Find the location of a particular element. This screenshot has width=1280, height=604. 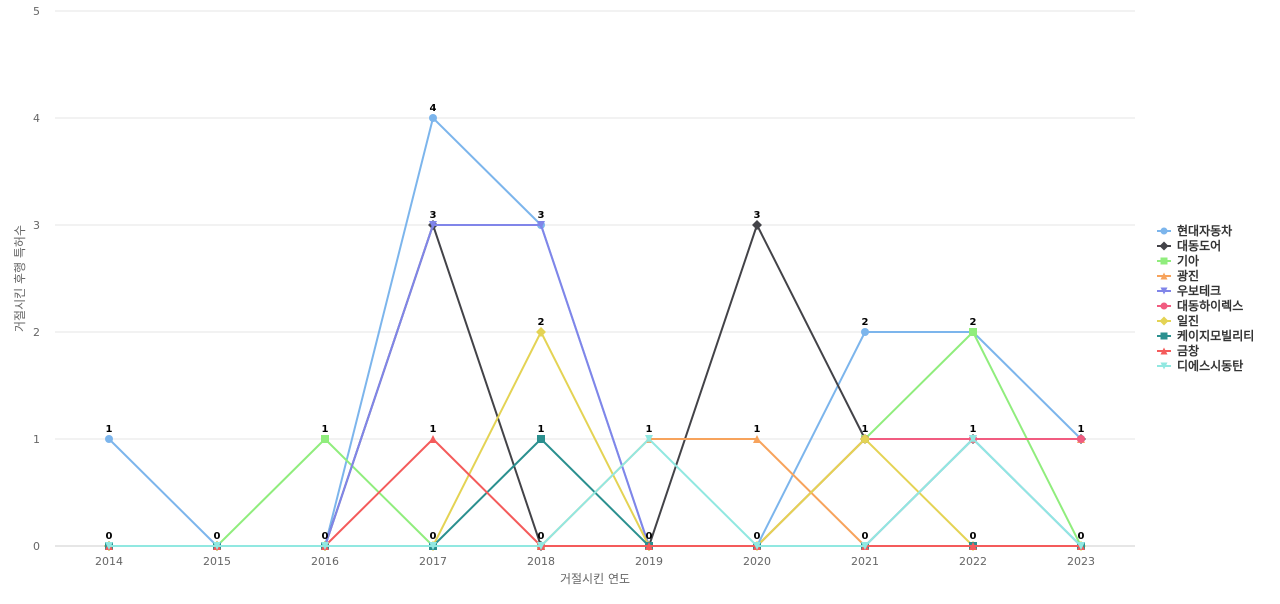

legend-item: 금창 is located at coordinates (1178, 350).